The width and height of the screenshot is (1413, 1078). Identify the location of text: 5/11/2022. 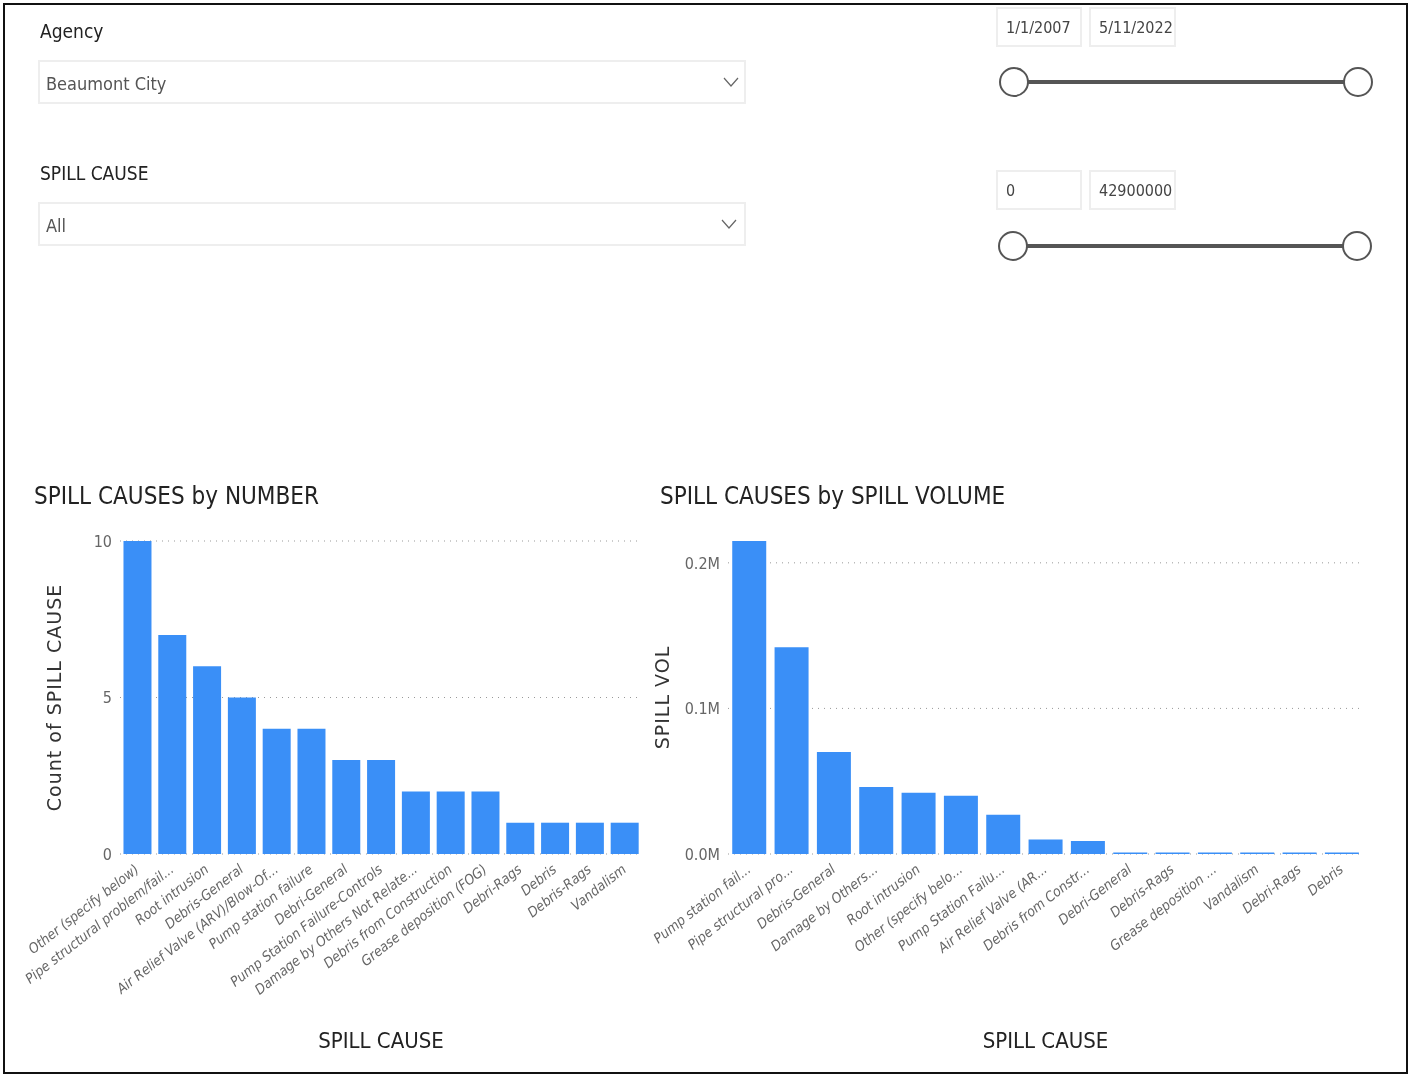
(1132, 27).